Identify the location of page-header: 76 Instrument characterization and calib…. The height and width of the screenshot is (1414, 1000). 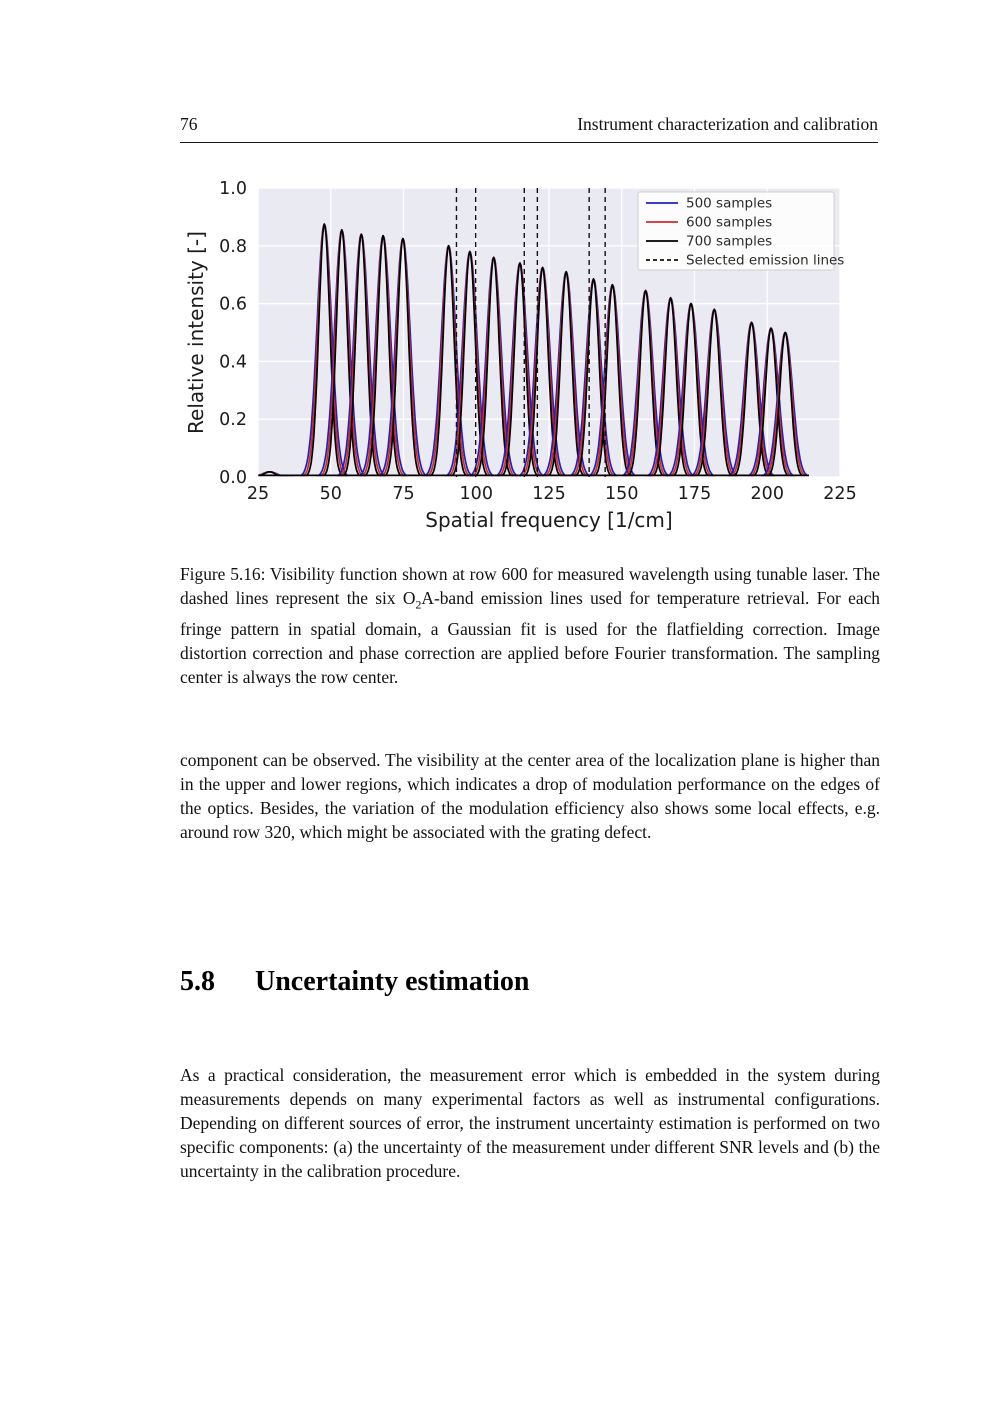
(529, 128).